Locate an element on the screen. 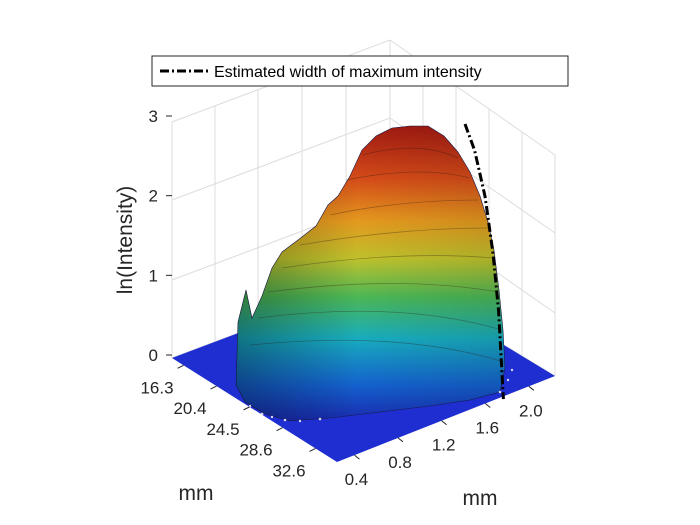  z-tick-label: 1 is located at coordinates (153, 275).